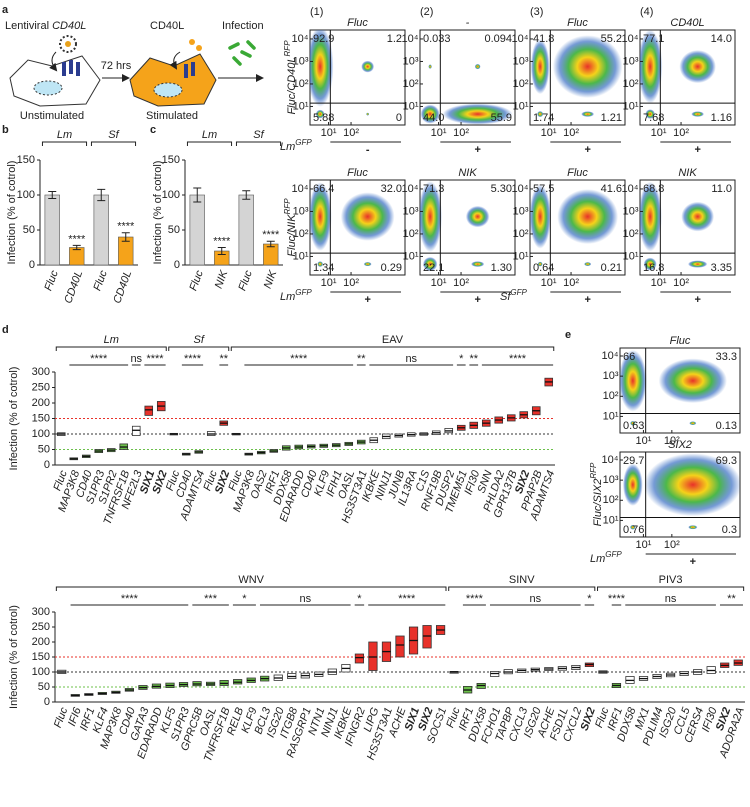  Describe the element at coordinates (653, 39) in the screenshot. I see `quadrant-label: 77.1` at that location.